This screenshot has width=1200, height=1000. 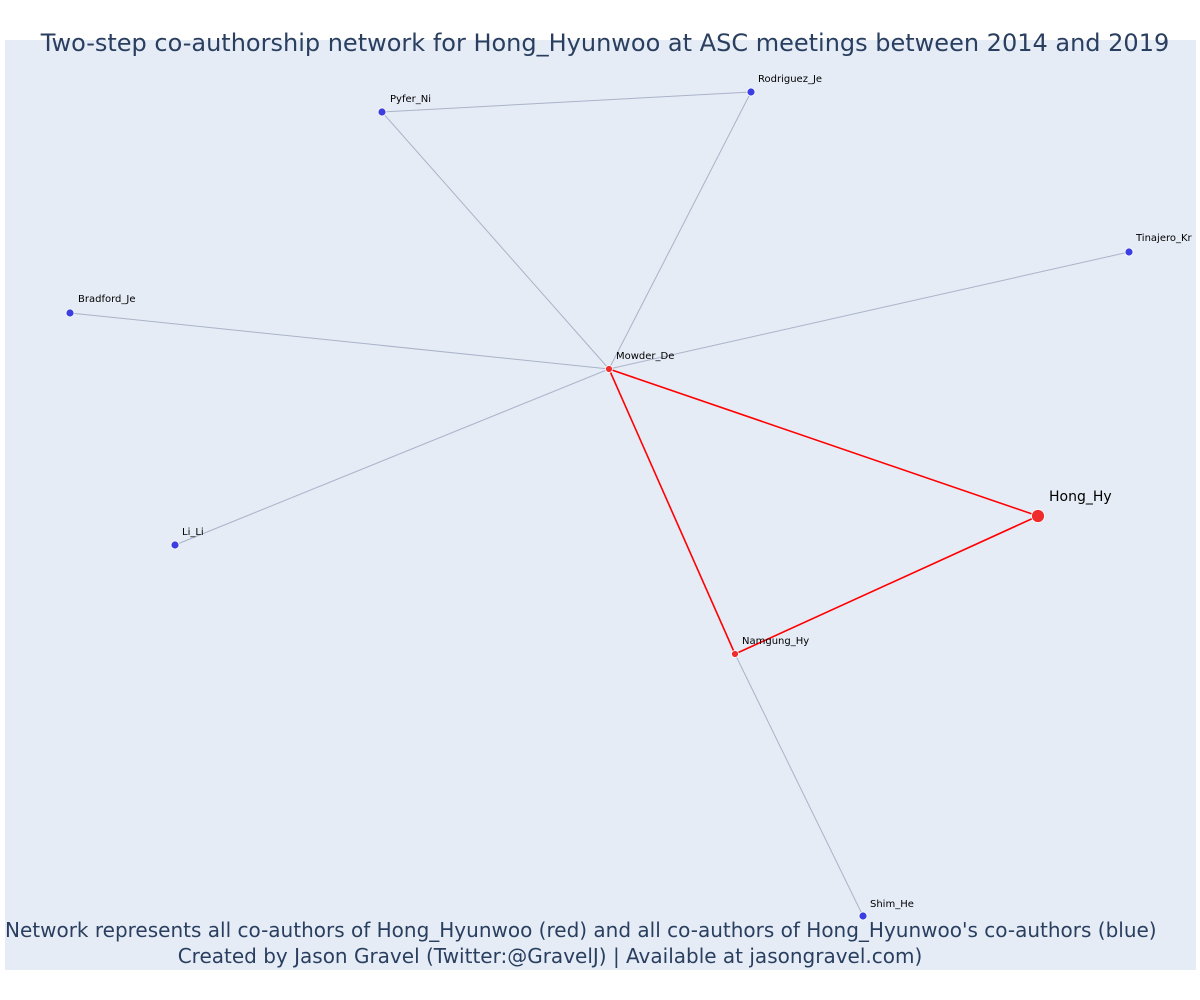 What do you see at coordinates (339, 341) in the screenshot?
I see `edge-Mowder_De-Bradford_Je` at bounding box center [339, 341].